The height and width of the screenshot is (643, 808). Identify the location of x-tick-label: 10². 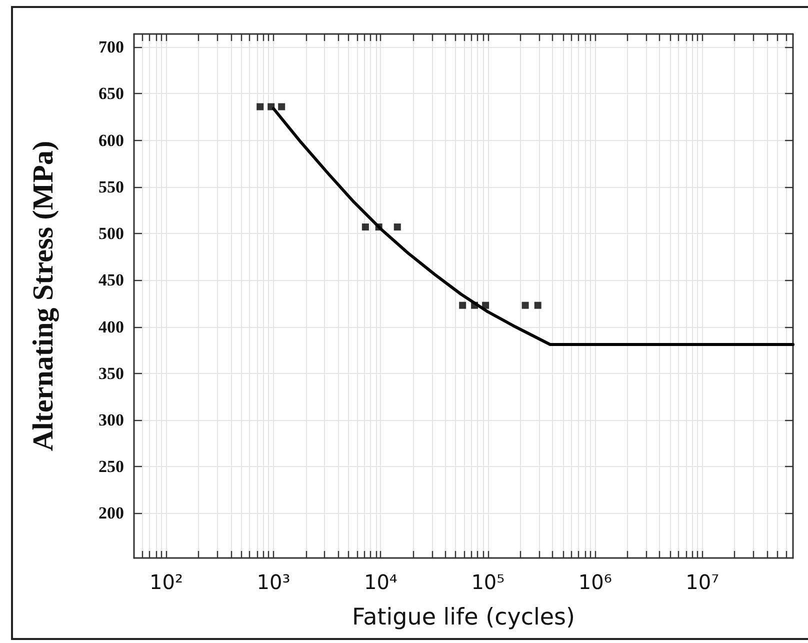
(167, 582).